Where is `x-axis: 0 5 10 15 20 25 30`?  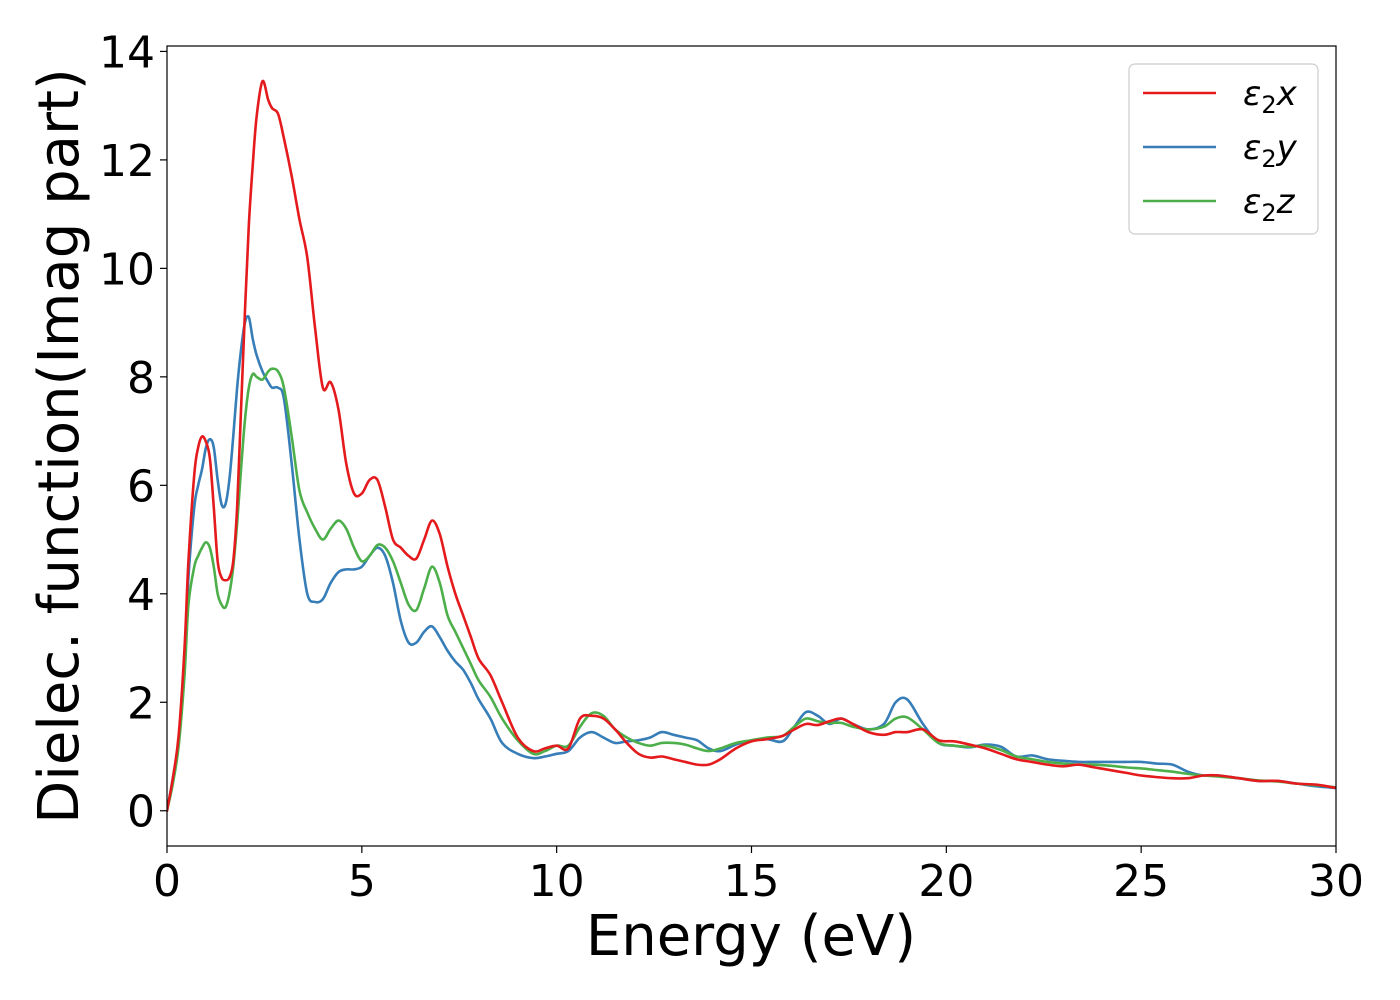
x-axis: 0 5 10 15 20 25 30 is located at coordinates (758, 876).